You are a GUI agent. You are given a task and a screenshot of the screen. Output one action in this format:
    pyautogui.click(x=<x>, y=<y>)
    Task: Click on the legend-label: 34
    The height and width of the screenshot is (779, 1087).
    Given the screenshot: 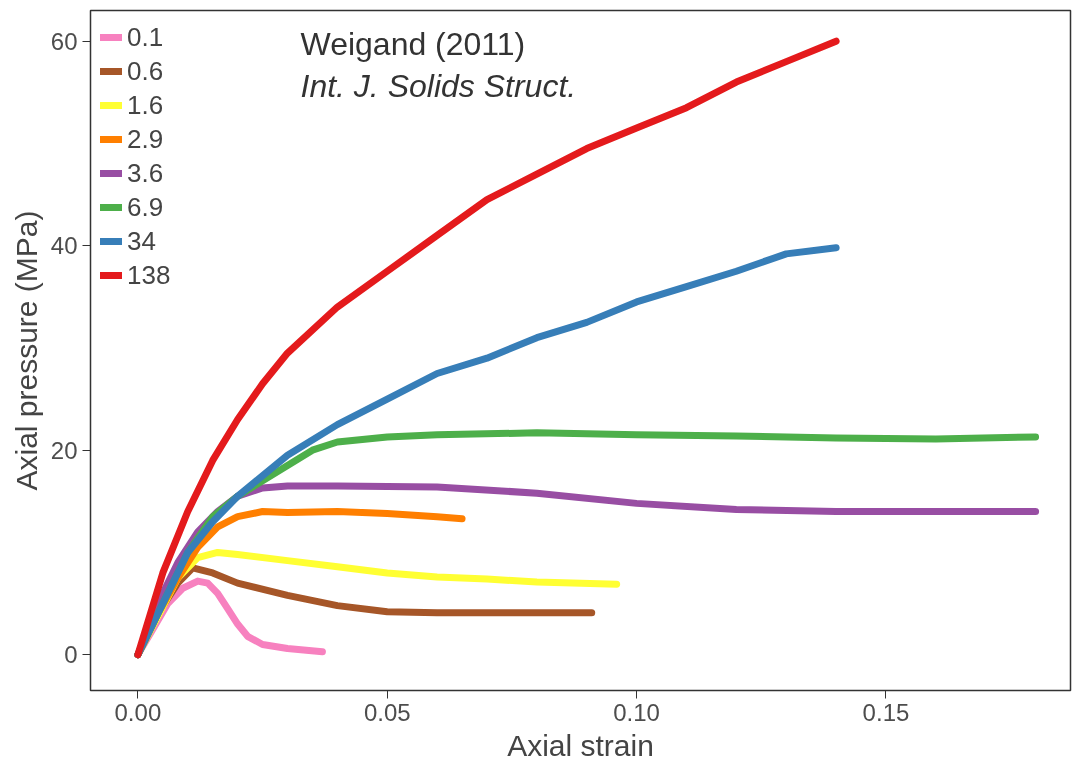 What is the action you would take?
    pyautogui.click(x=141, y=241)
    